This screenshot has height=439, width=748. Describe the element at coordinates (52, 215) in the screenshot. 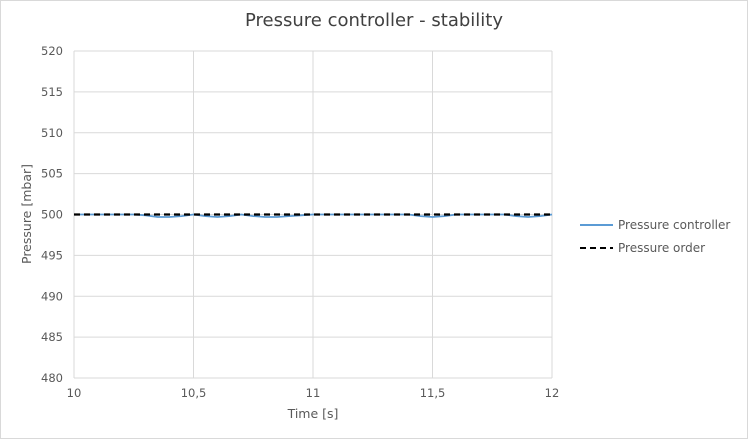

I see `y-tick-label: 500` at that location.